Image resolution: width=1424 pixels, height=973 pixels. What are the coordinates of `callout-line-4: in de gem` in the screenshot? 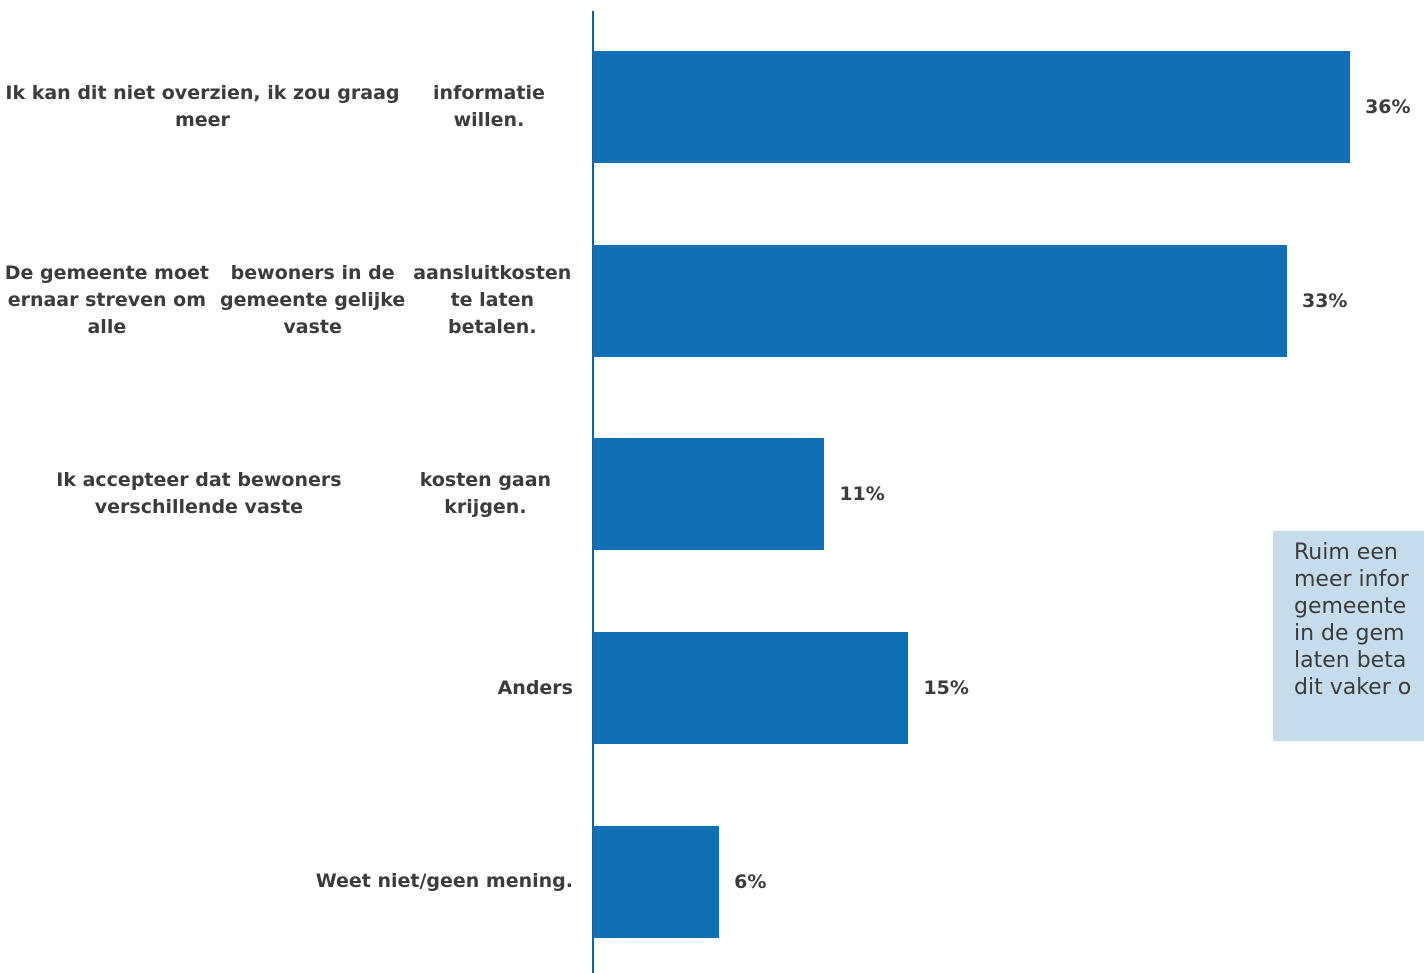 It's located at (1349, 633).